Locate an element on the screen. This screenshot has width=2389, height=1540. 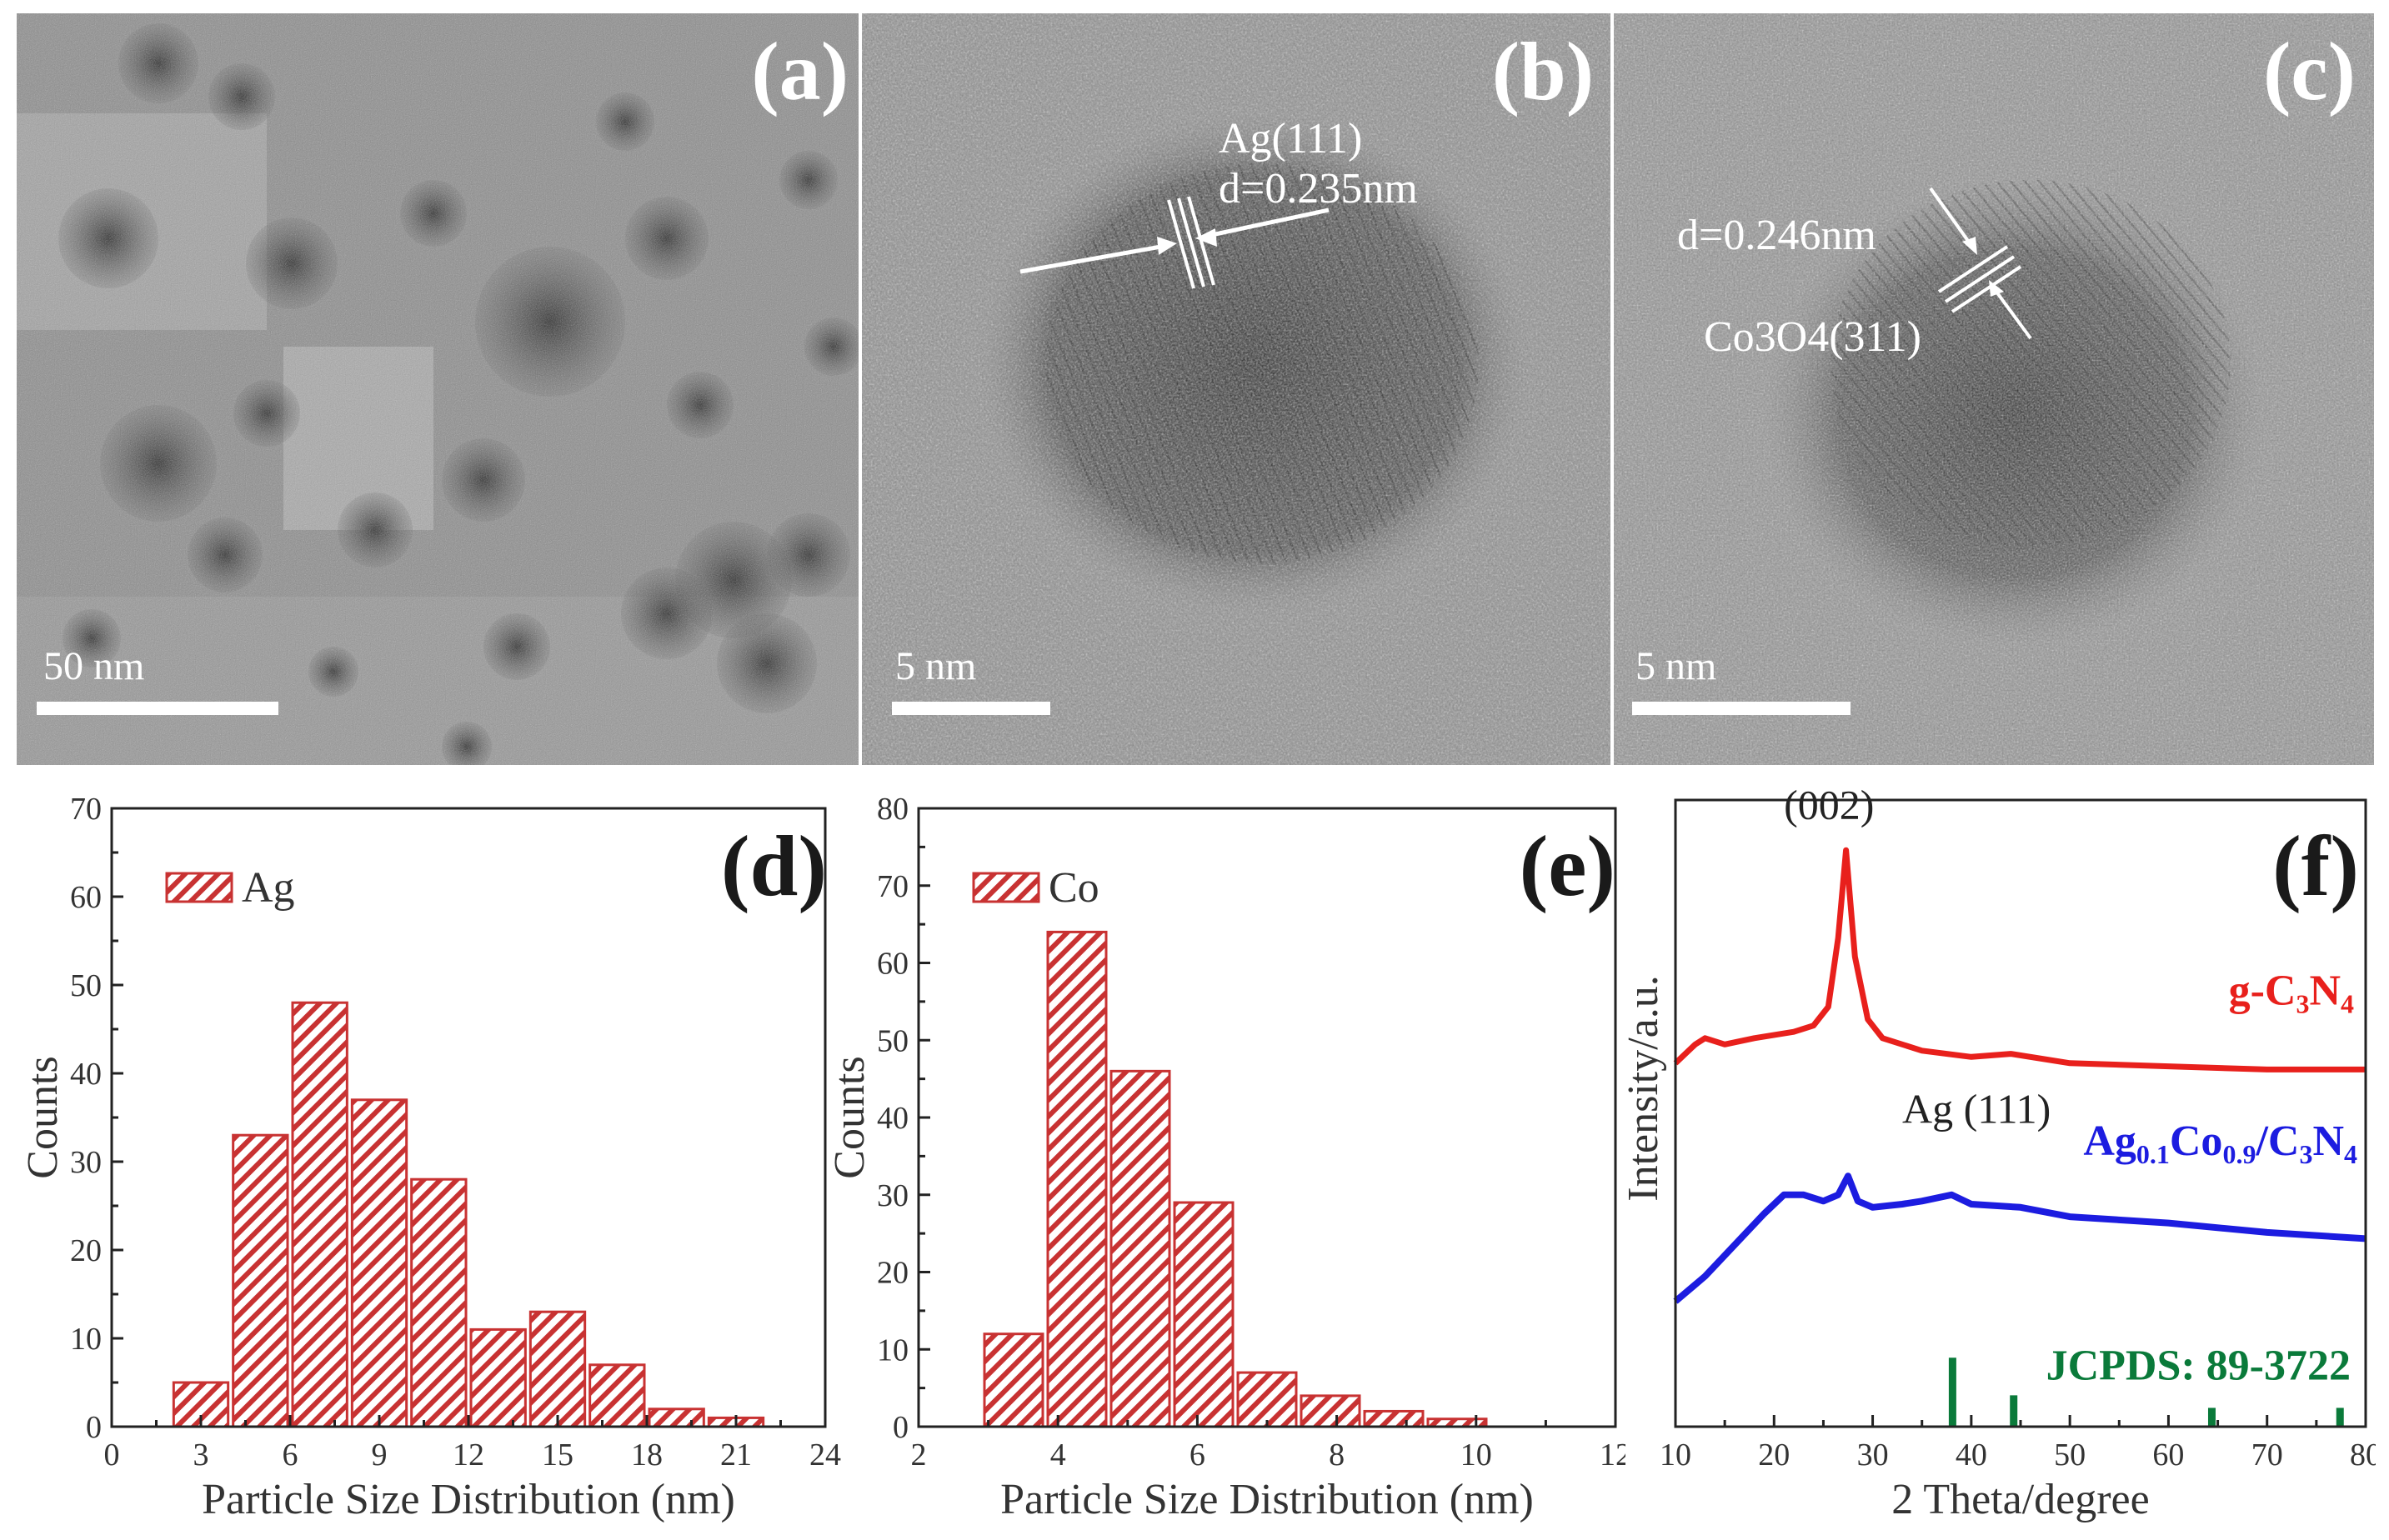
series-line-gc3n4 is located at coordinates (2019, 959).